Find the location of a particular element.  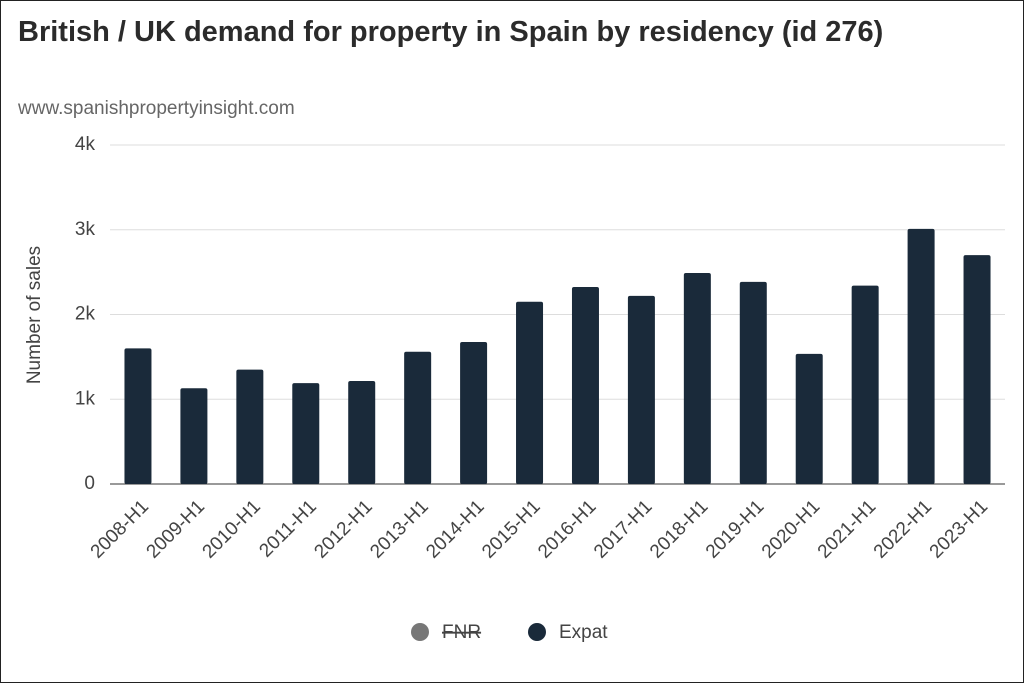

chart-subtitle: www.spanishpropertyinsight.com is located at coordinates (156, 108).